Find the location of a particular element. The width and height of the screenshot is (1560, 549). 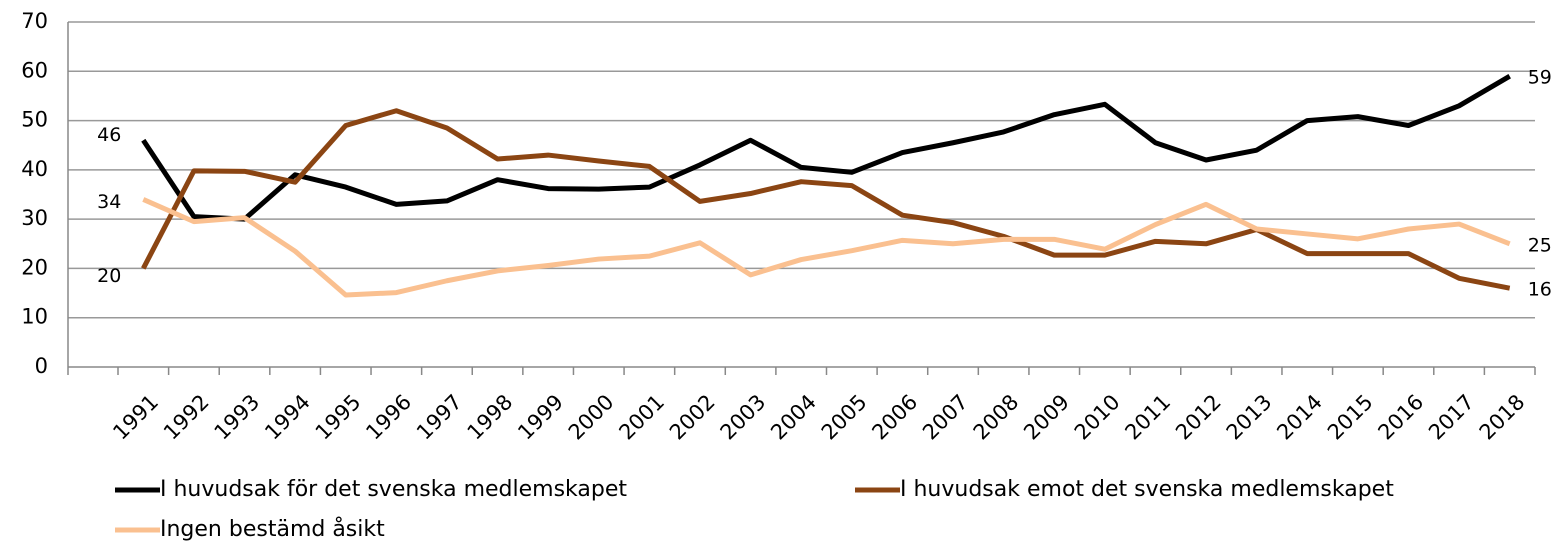

x-tick-label: 2008 is located at coordinates (996, 417).